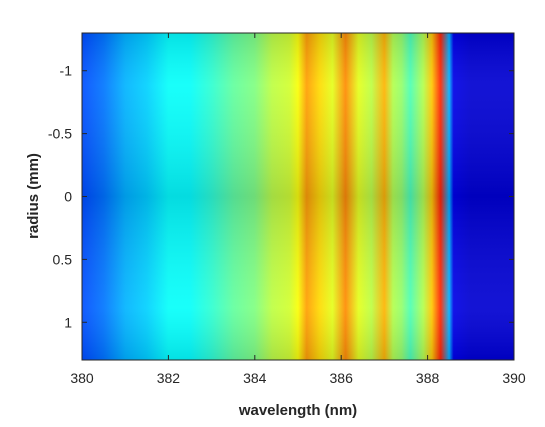 The width and height of the screenshot is (545, 427). I want to click on y-tick-label: 0, so click(68, 197).